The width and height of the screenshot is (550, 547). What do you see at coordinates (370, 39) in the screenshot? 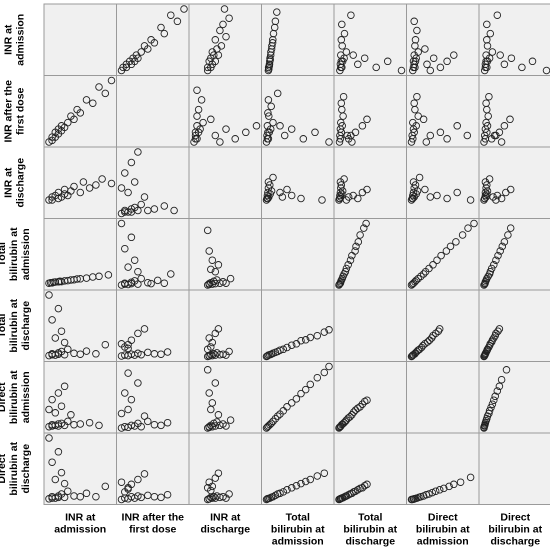
I see `panel-r1-c5` at bounding box center [370, 39].